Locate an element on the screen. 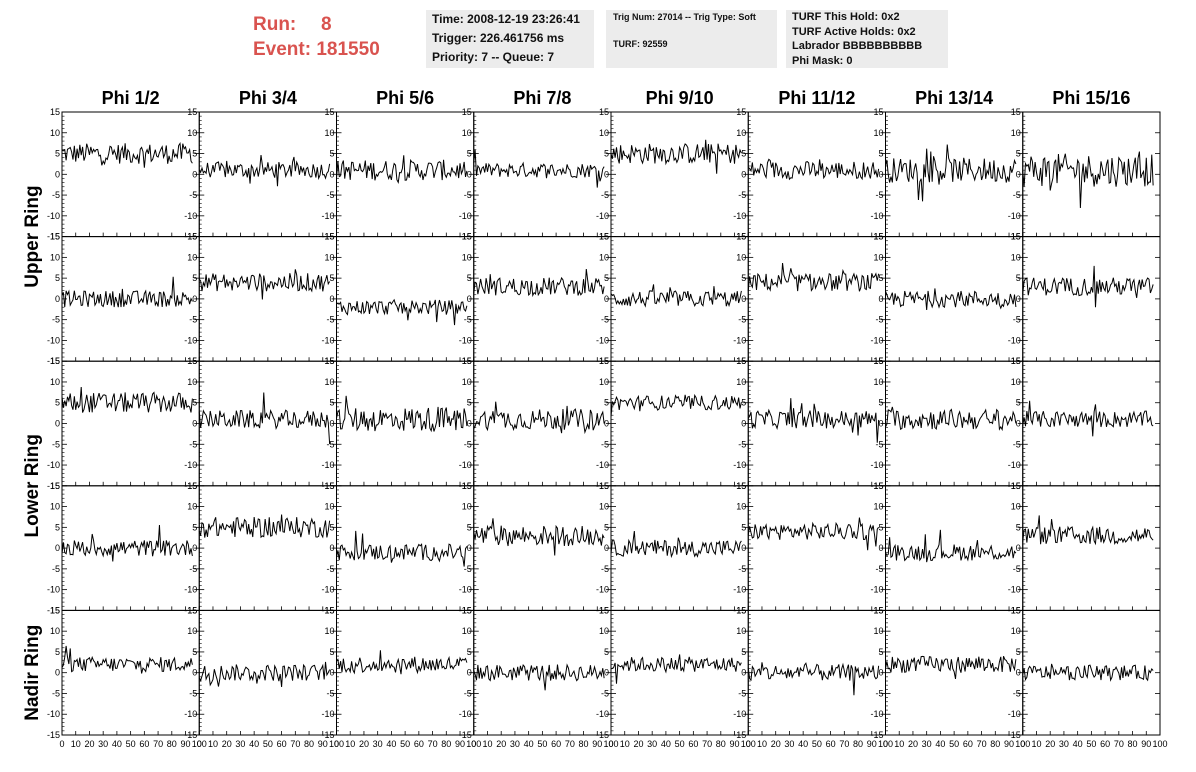  x-tick-label: 30 is located at coordinates (1064, 744).